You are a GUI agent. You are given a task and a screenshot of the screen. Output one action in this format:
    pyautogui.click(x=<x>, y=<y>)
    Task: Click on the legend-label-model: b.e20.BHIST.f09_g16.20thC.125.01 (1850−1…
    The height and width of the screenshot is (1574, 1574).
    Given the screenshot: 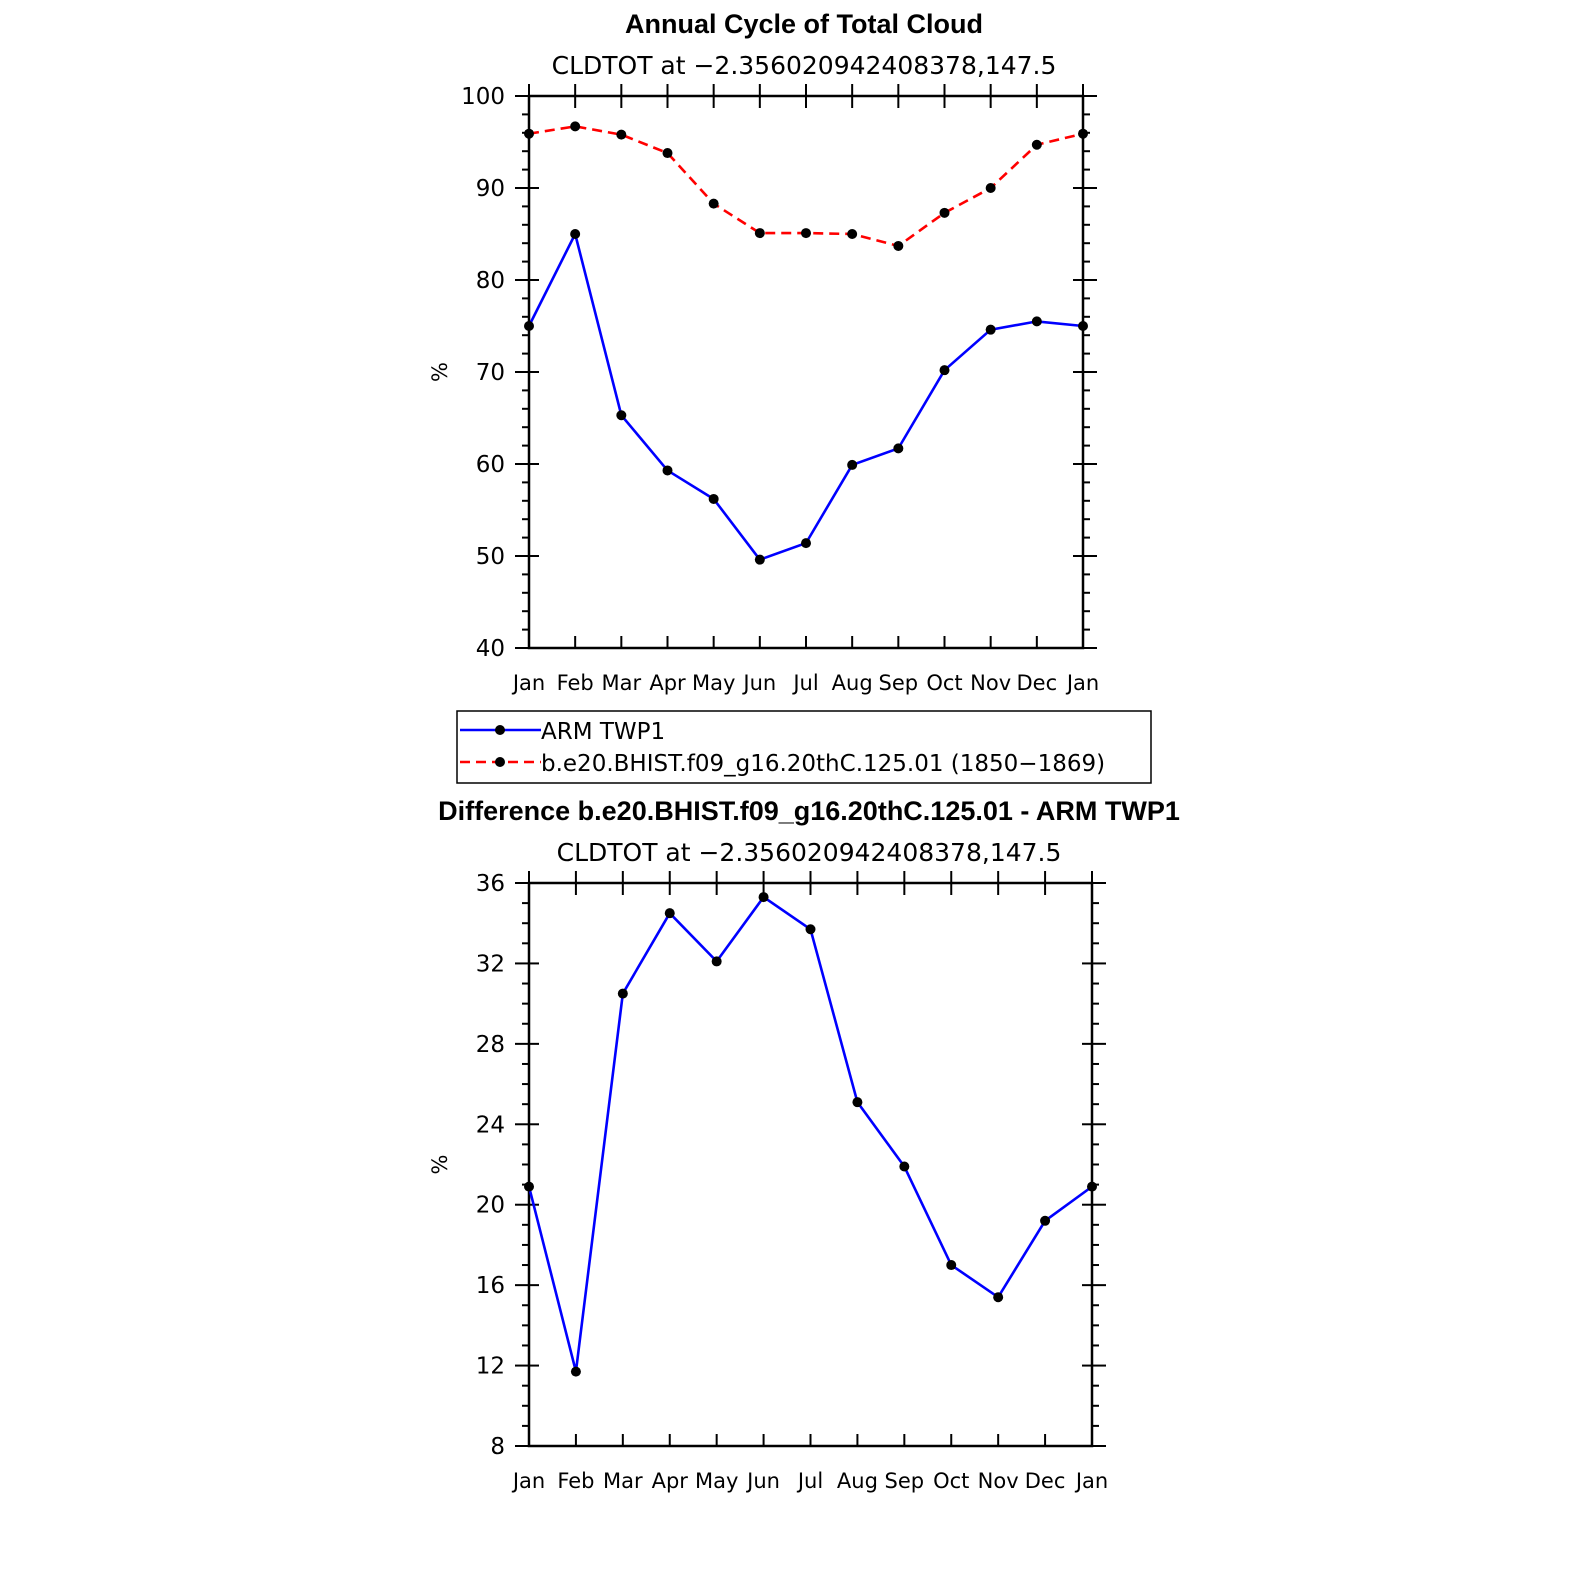 What is the action you would take?
    pyautogui.click(x=823, y=764)
    